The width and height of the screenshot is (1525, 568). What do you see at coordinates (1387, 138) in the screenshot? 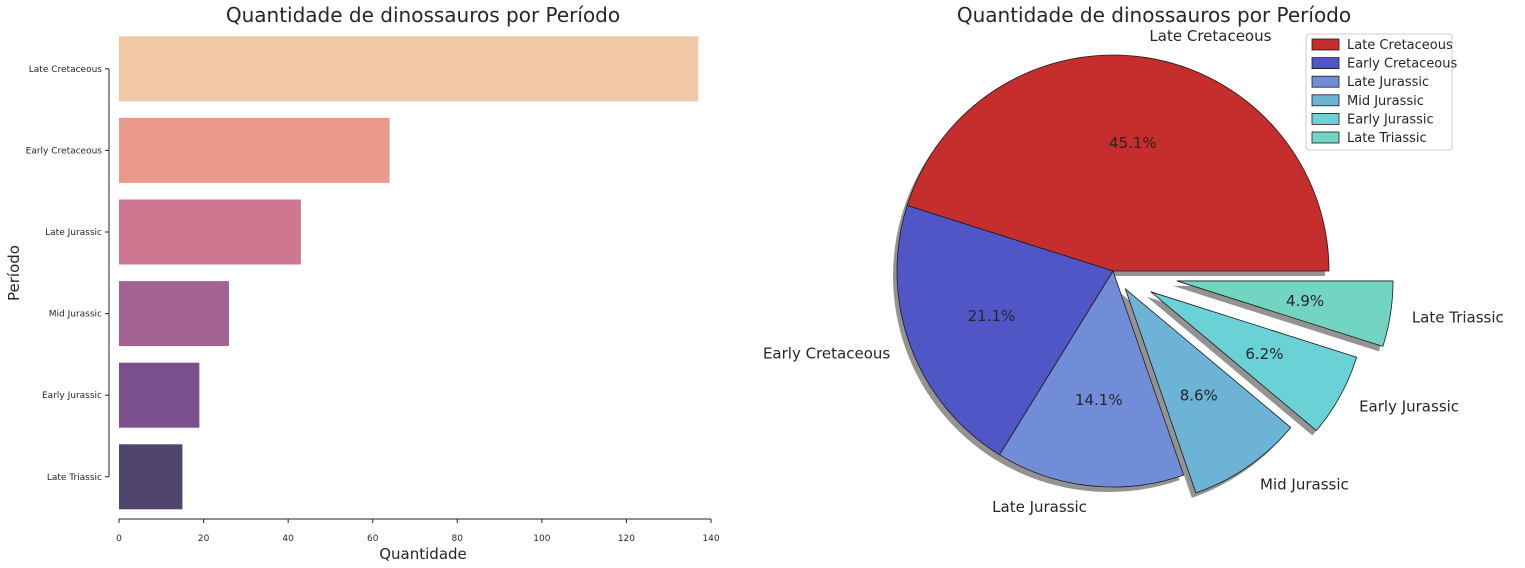
I see `legend-label: Late Triassic` at bounding box center [1387, 138].